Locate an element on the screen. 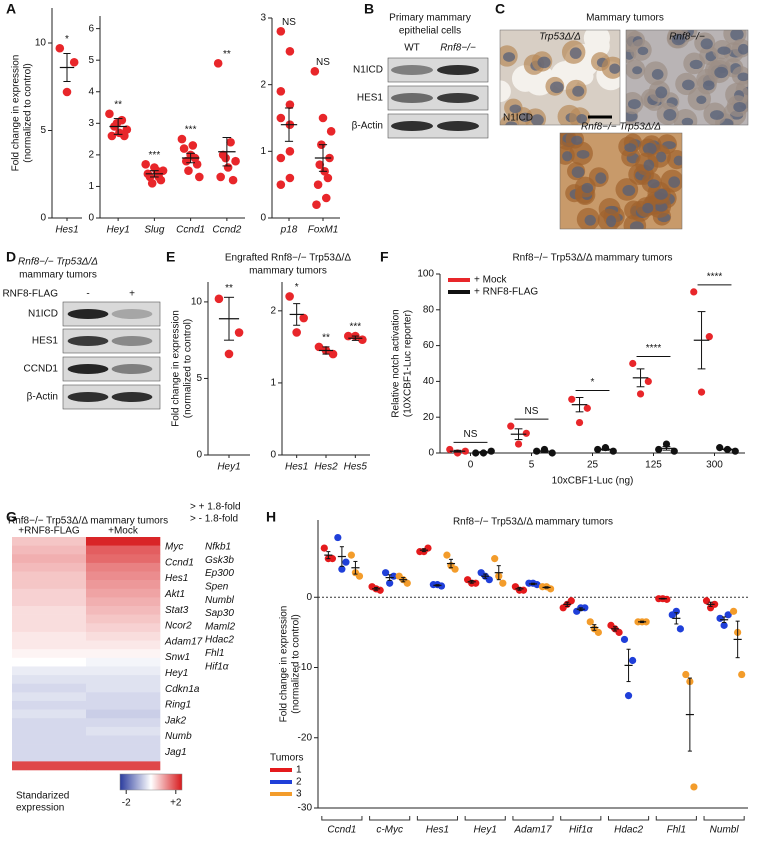 The image size is (757, 866). x-tick-label: FoxM1 is located at coordinates (323, 230).